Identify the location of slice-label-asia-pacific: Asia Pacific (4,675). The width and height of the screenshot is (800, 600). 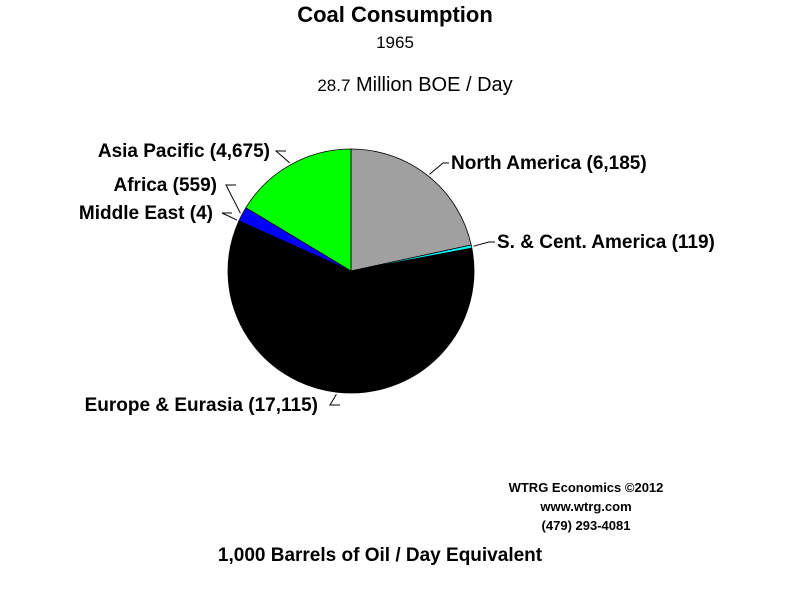
(184, 151).